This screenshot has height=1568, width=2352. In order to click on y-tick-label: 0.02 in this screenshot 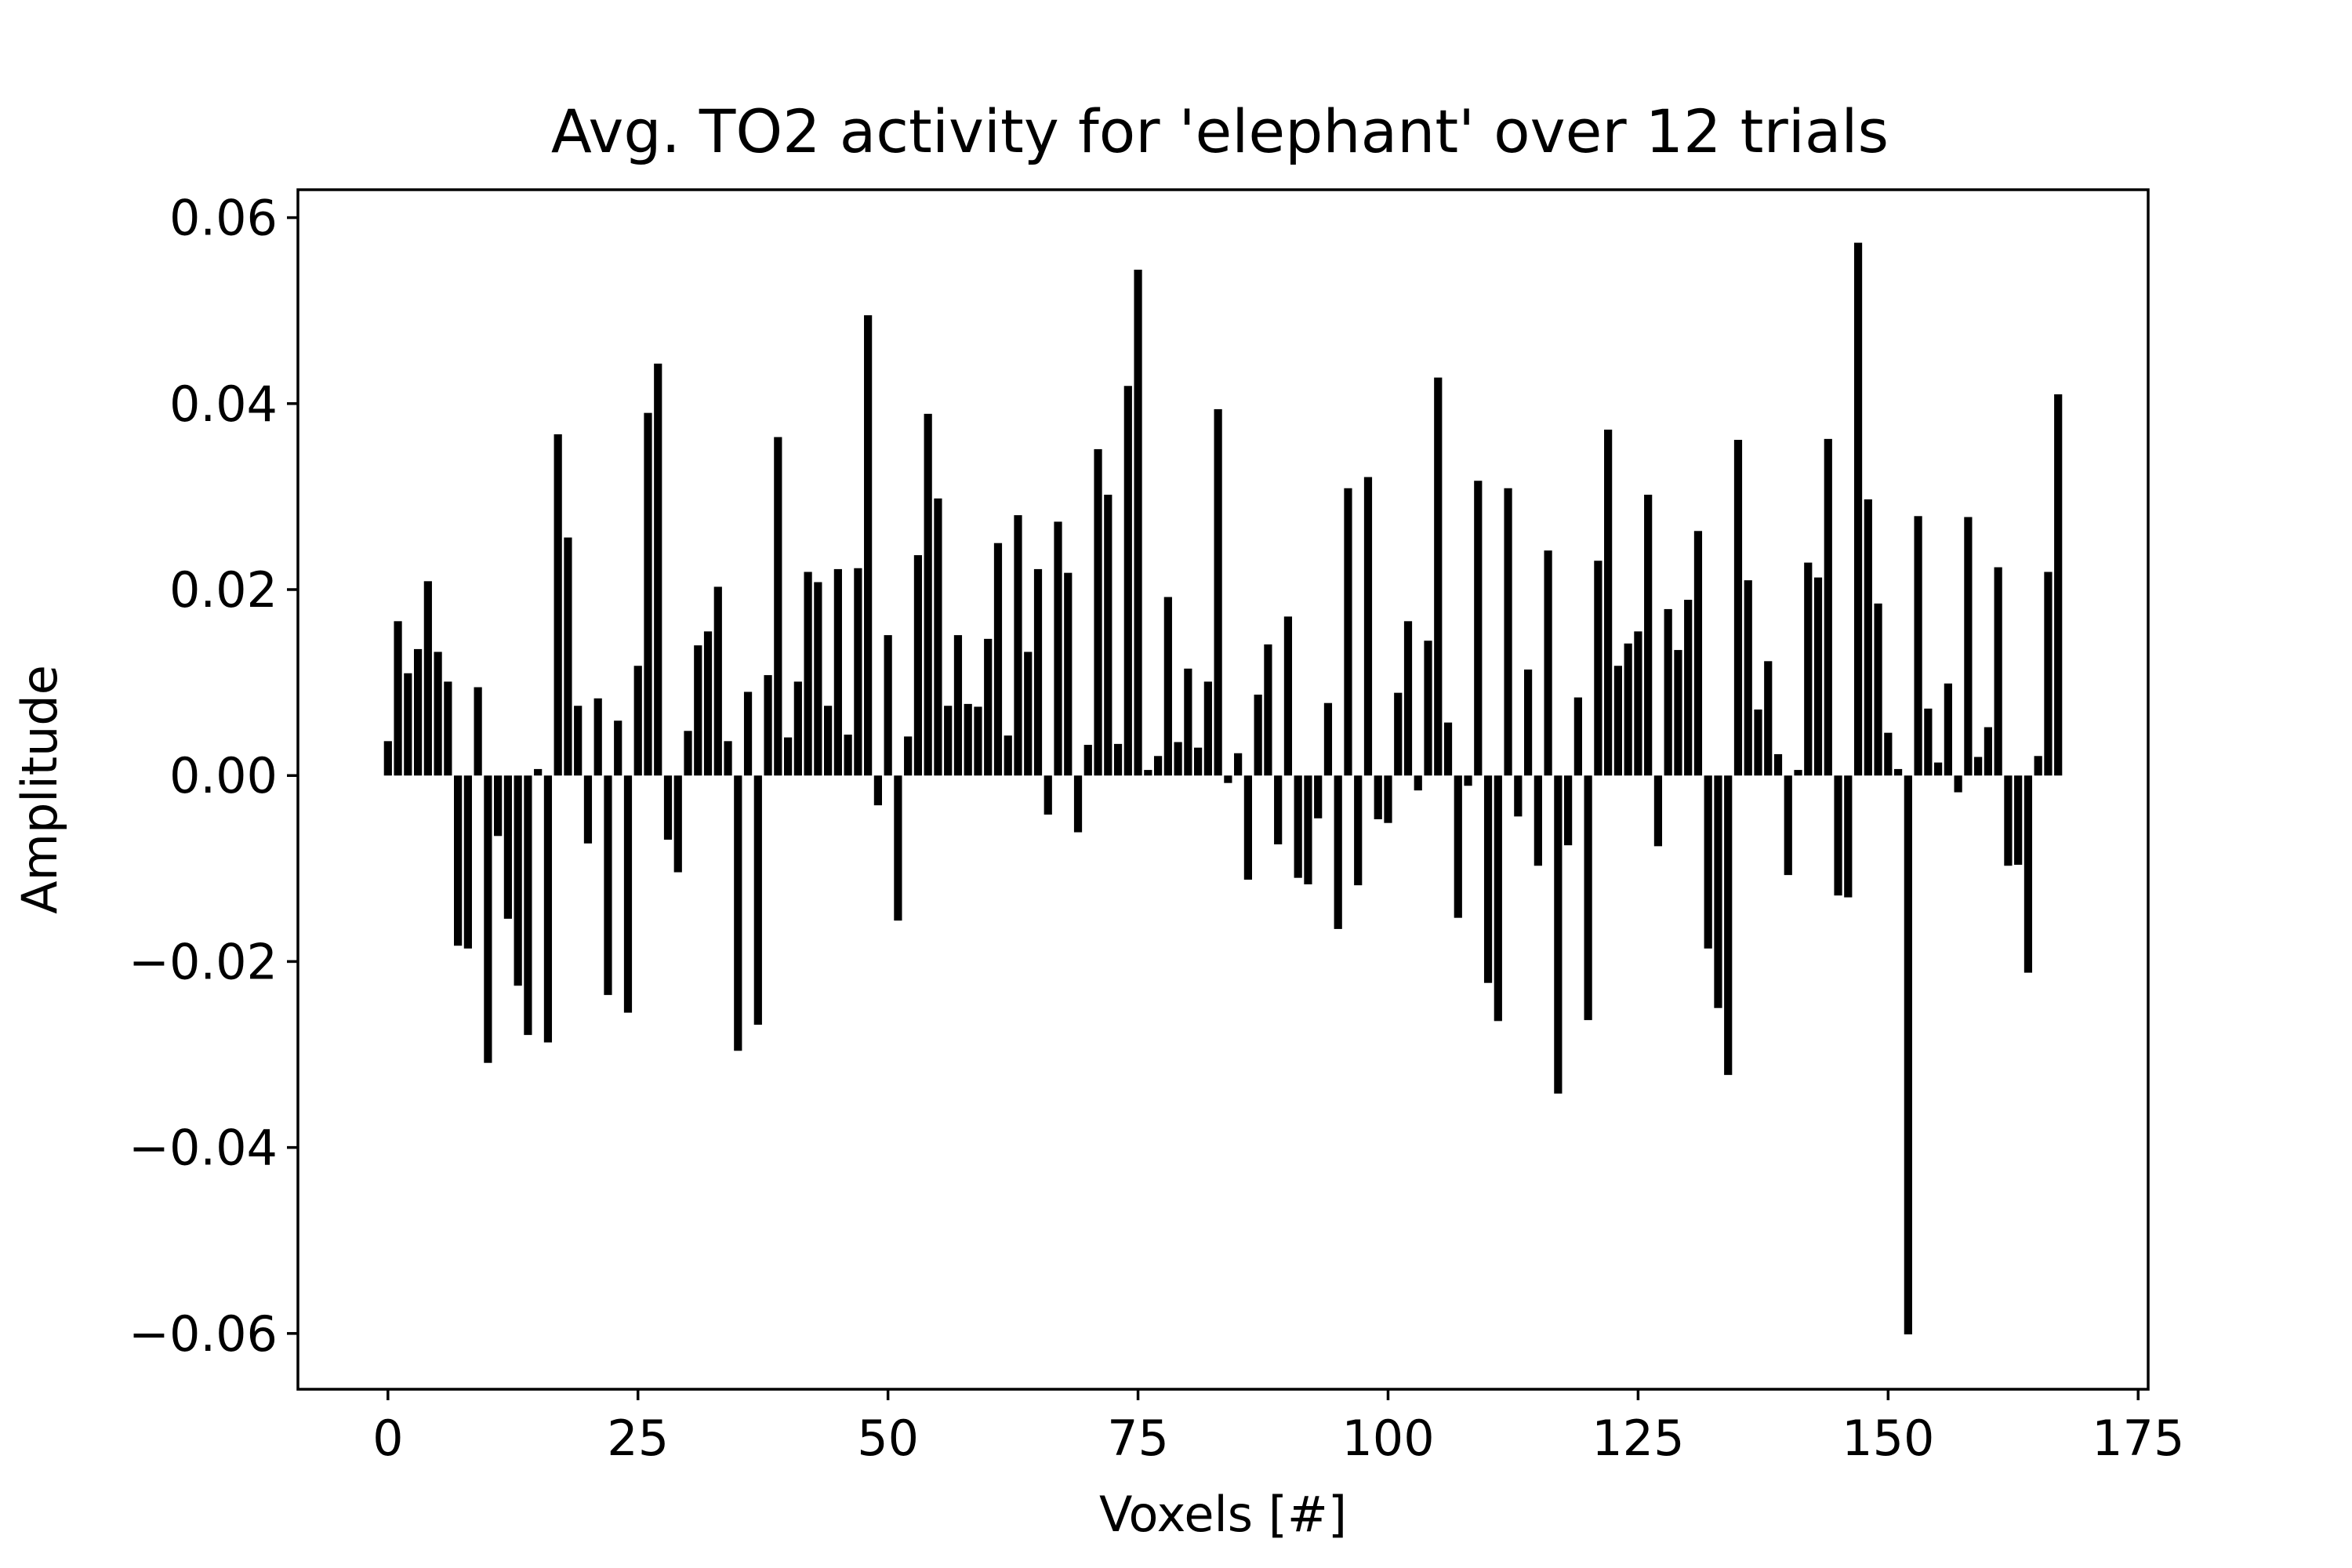, I will do `click(223, 590)`.